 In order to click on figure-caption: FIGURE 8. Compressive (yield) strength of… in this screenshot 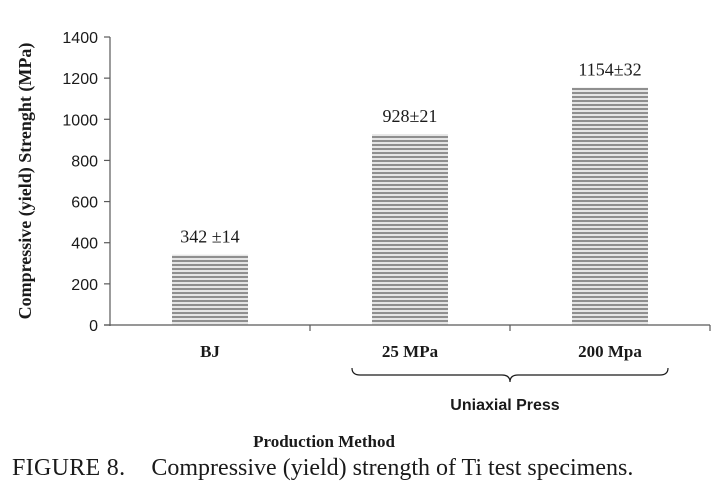, I will do `click(362, 468)`.